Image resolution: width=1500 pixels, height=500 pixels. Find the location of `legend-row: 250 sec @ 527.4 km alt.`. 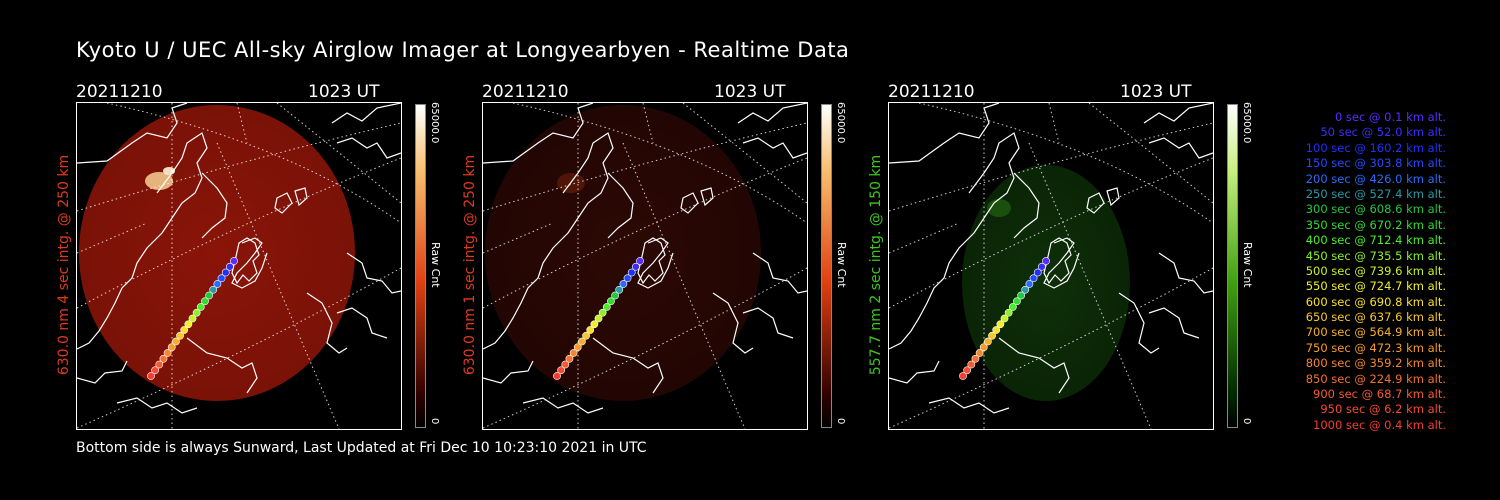

legend-row: 250 sec @ 527.4 km alt. is located at coordinates (1375, 193).